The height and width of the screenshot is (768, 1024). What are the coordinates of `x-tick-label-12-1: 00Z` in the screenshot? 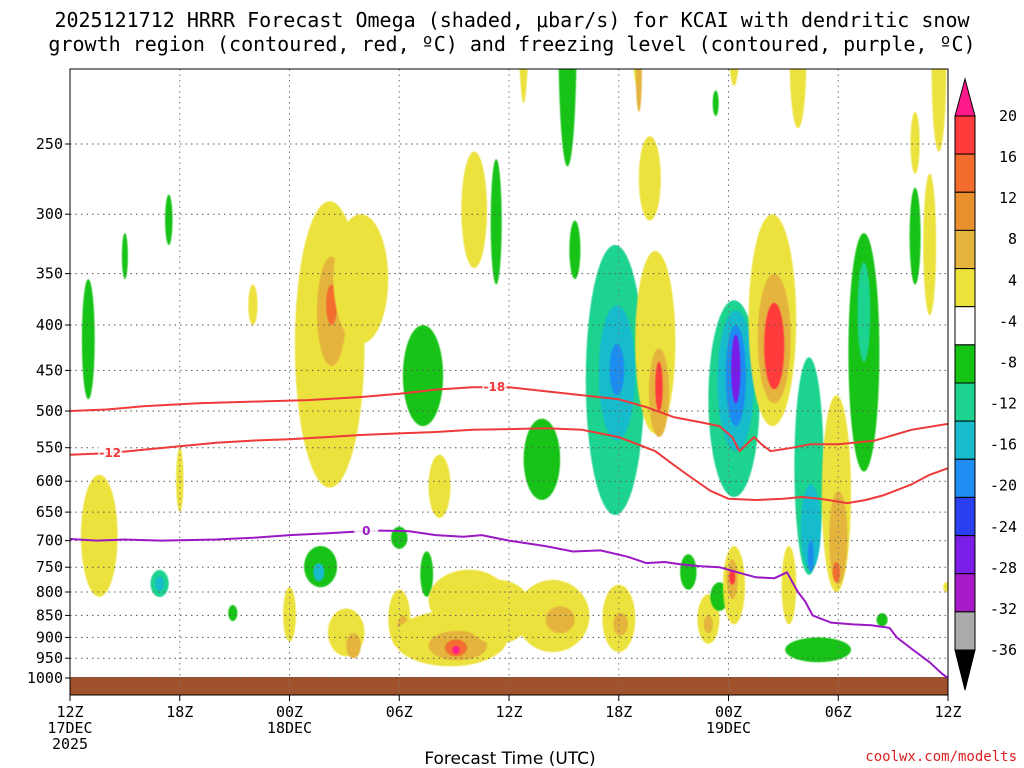 It's located at (289, 712).